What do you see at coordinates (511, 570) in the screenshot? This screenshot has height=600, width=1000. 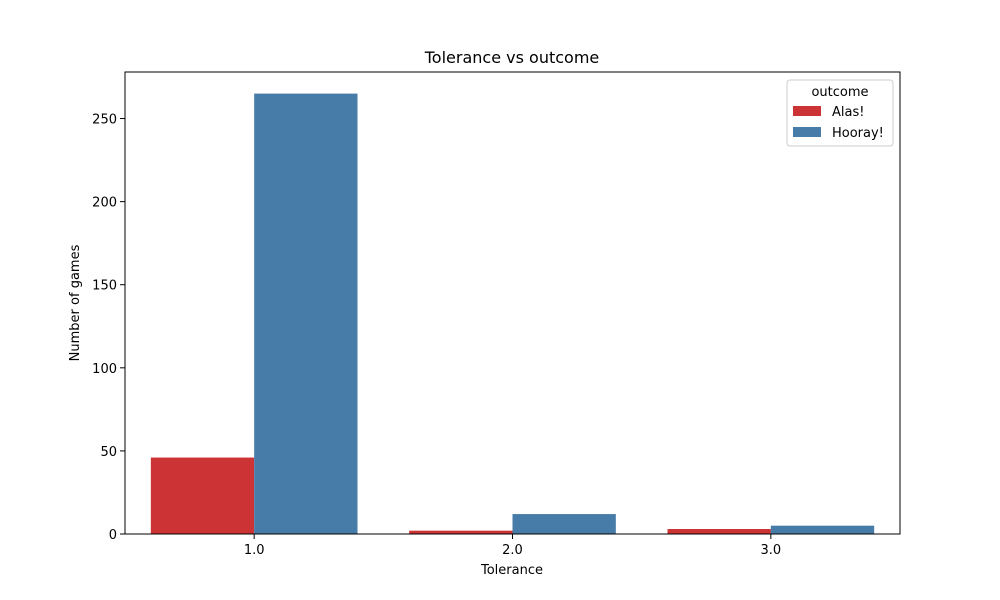 I see `x-axis-label: Tolerance` at bounding box center [511, 570].